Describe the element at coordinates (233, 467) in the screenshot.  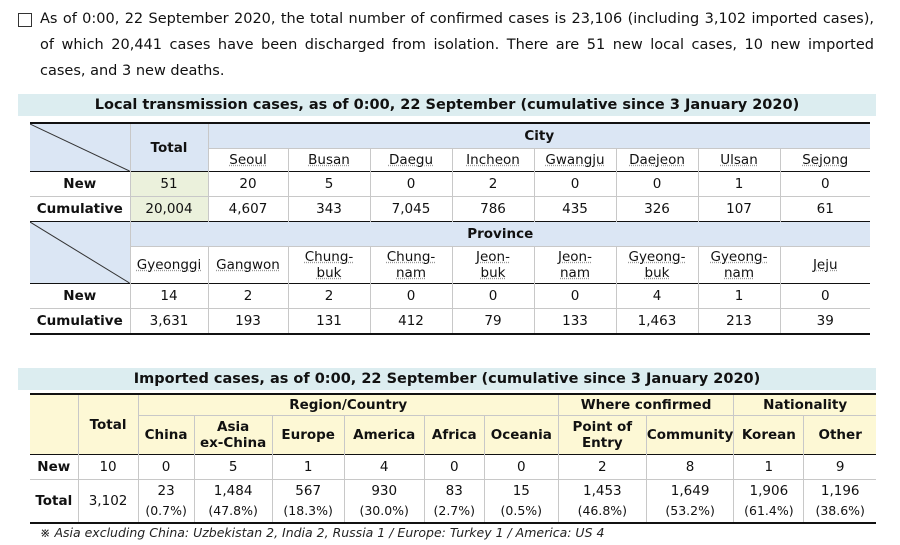
I see `imported-new-value: 5` at that location.